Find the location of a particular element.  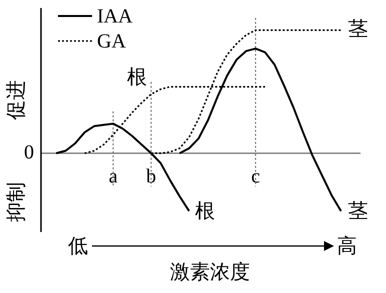

text: 抑制 is located at coordinates (16, 202).